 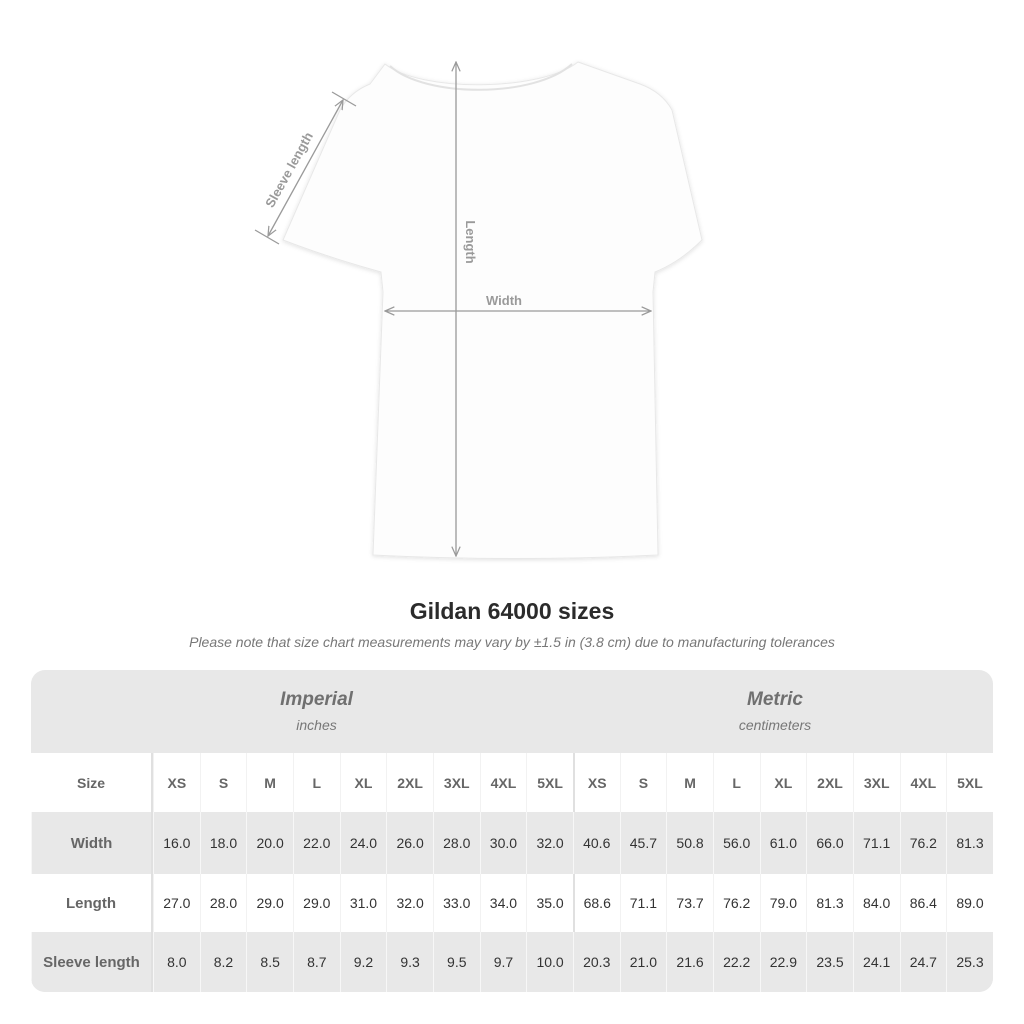 I want to click on row-label: Length, so click(x=92, y=903).